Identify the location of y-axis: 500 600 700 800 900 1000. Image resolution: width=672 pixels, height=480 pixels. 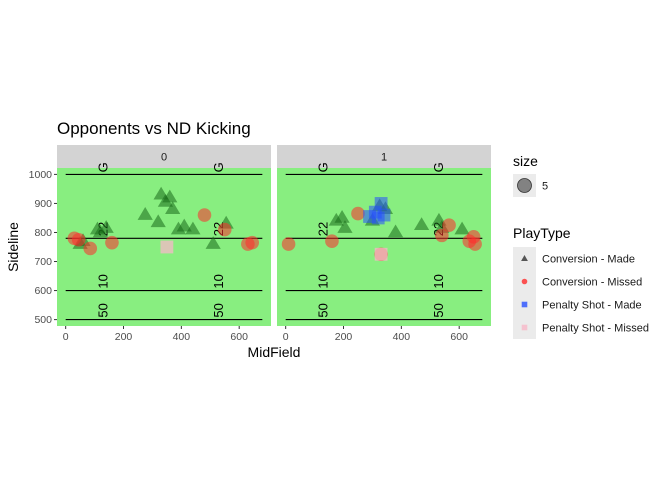
(43, 247).